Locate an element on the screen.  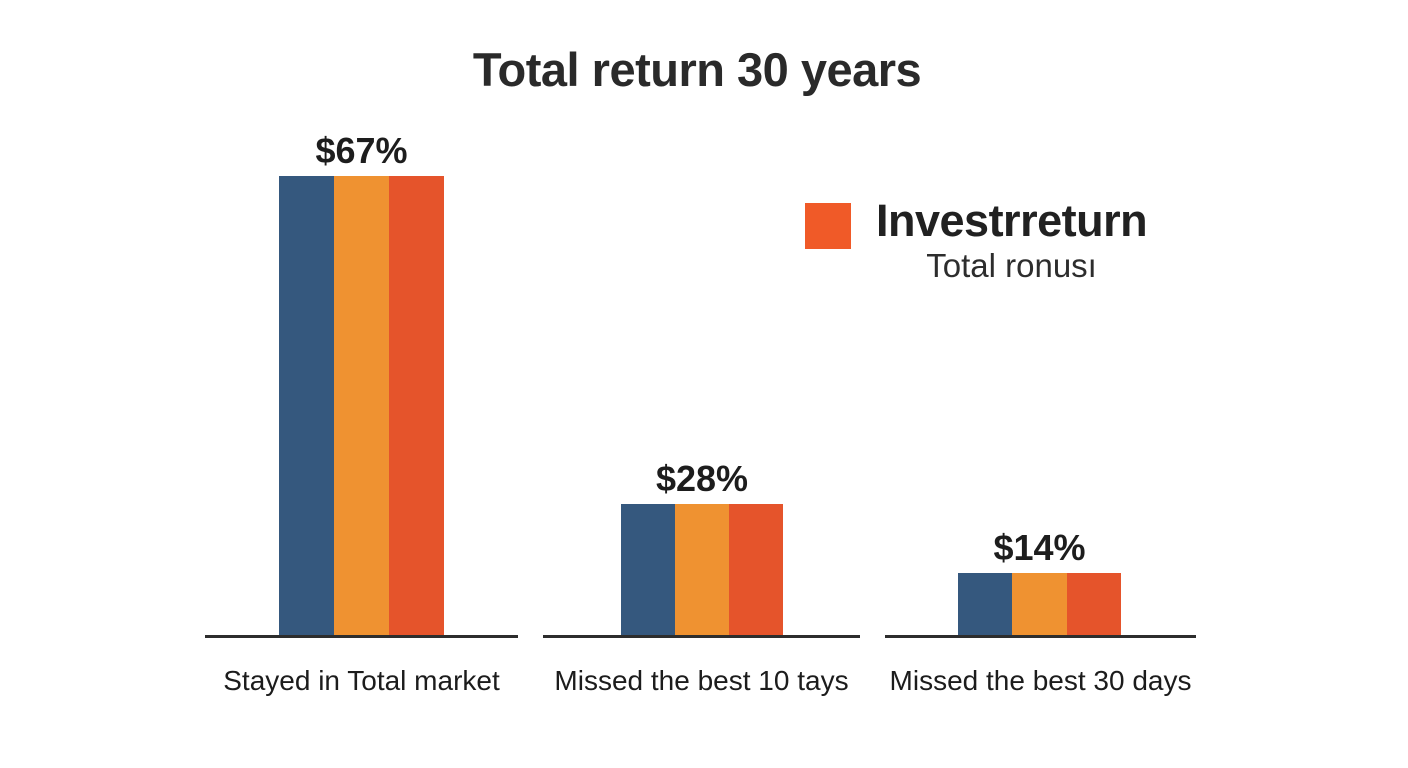
legend-swatch-icon is located at coordinates (828, 226).